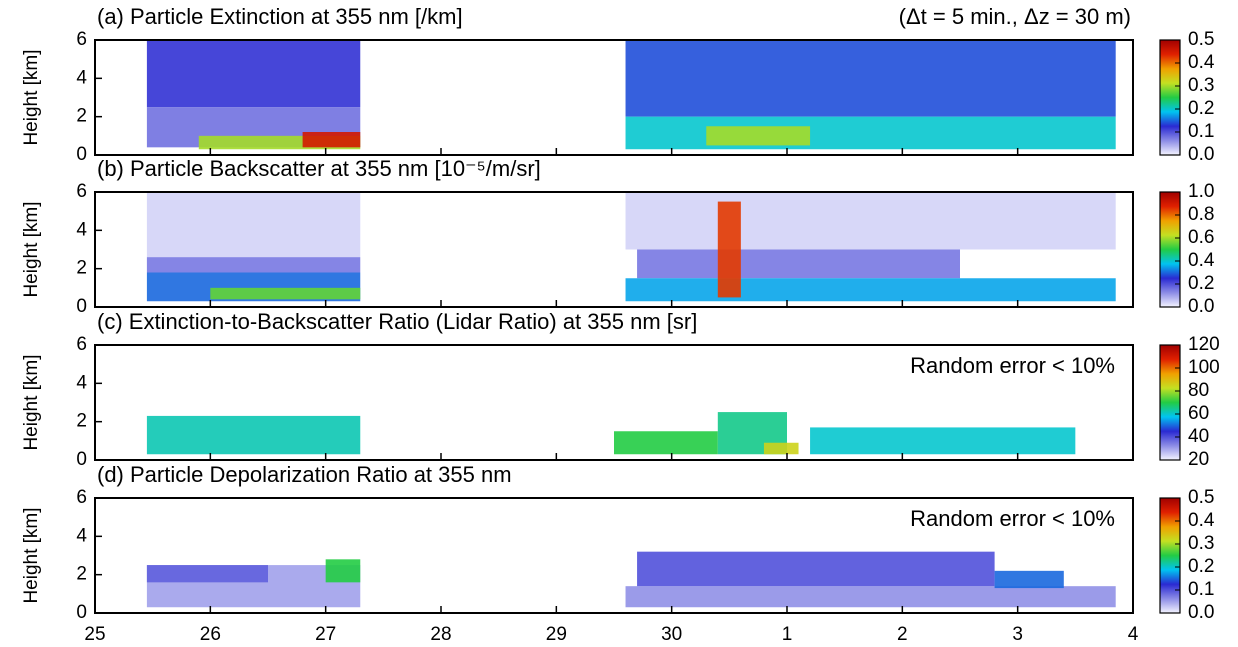 Image resolution: width=1238 pixels, height=647 pixels. Describe the element at coordinates (1198, 459) in the screenshot. I see `colorbar-tick-label: 20` at that location.